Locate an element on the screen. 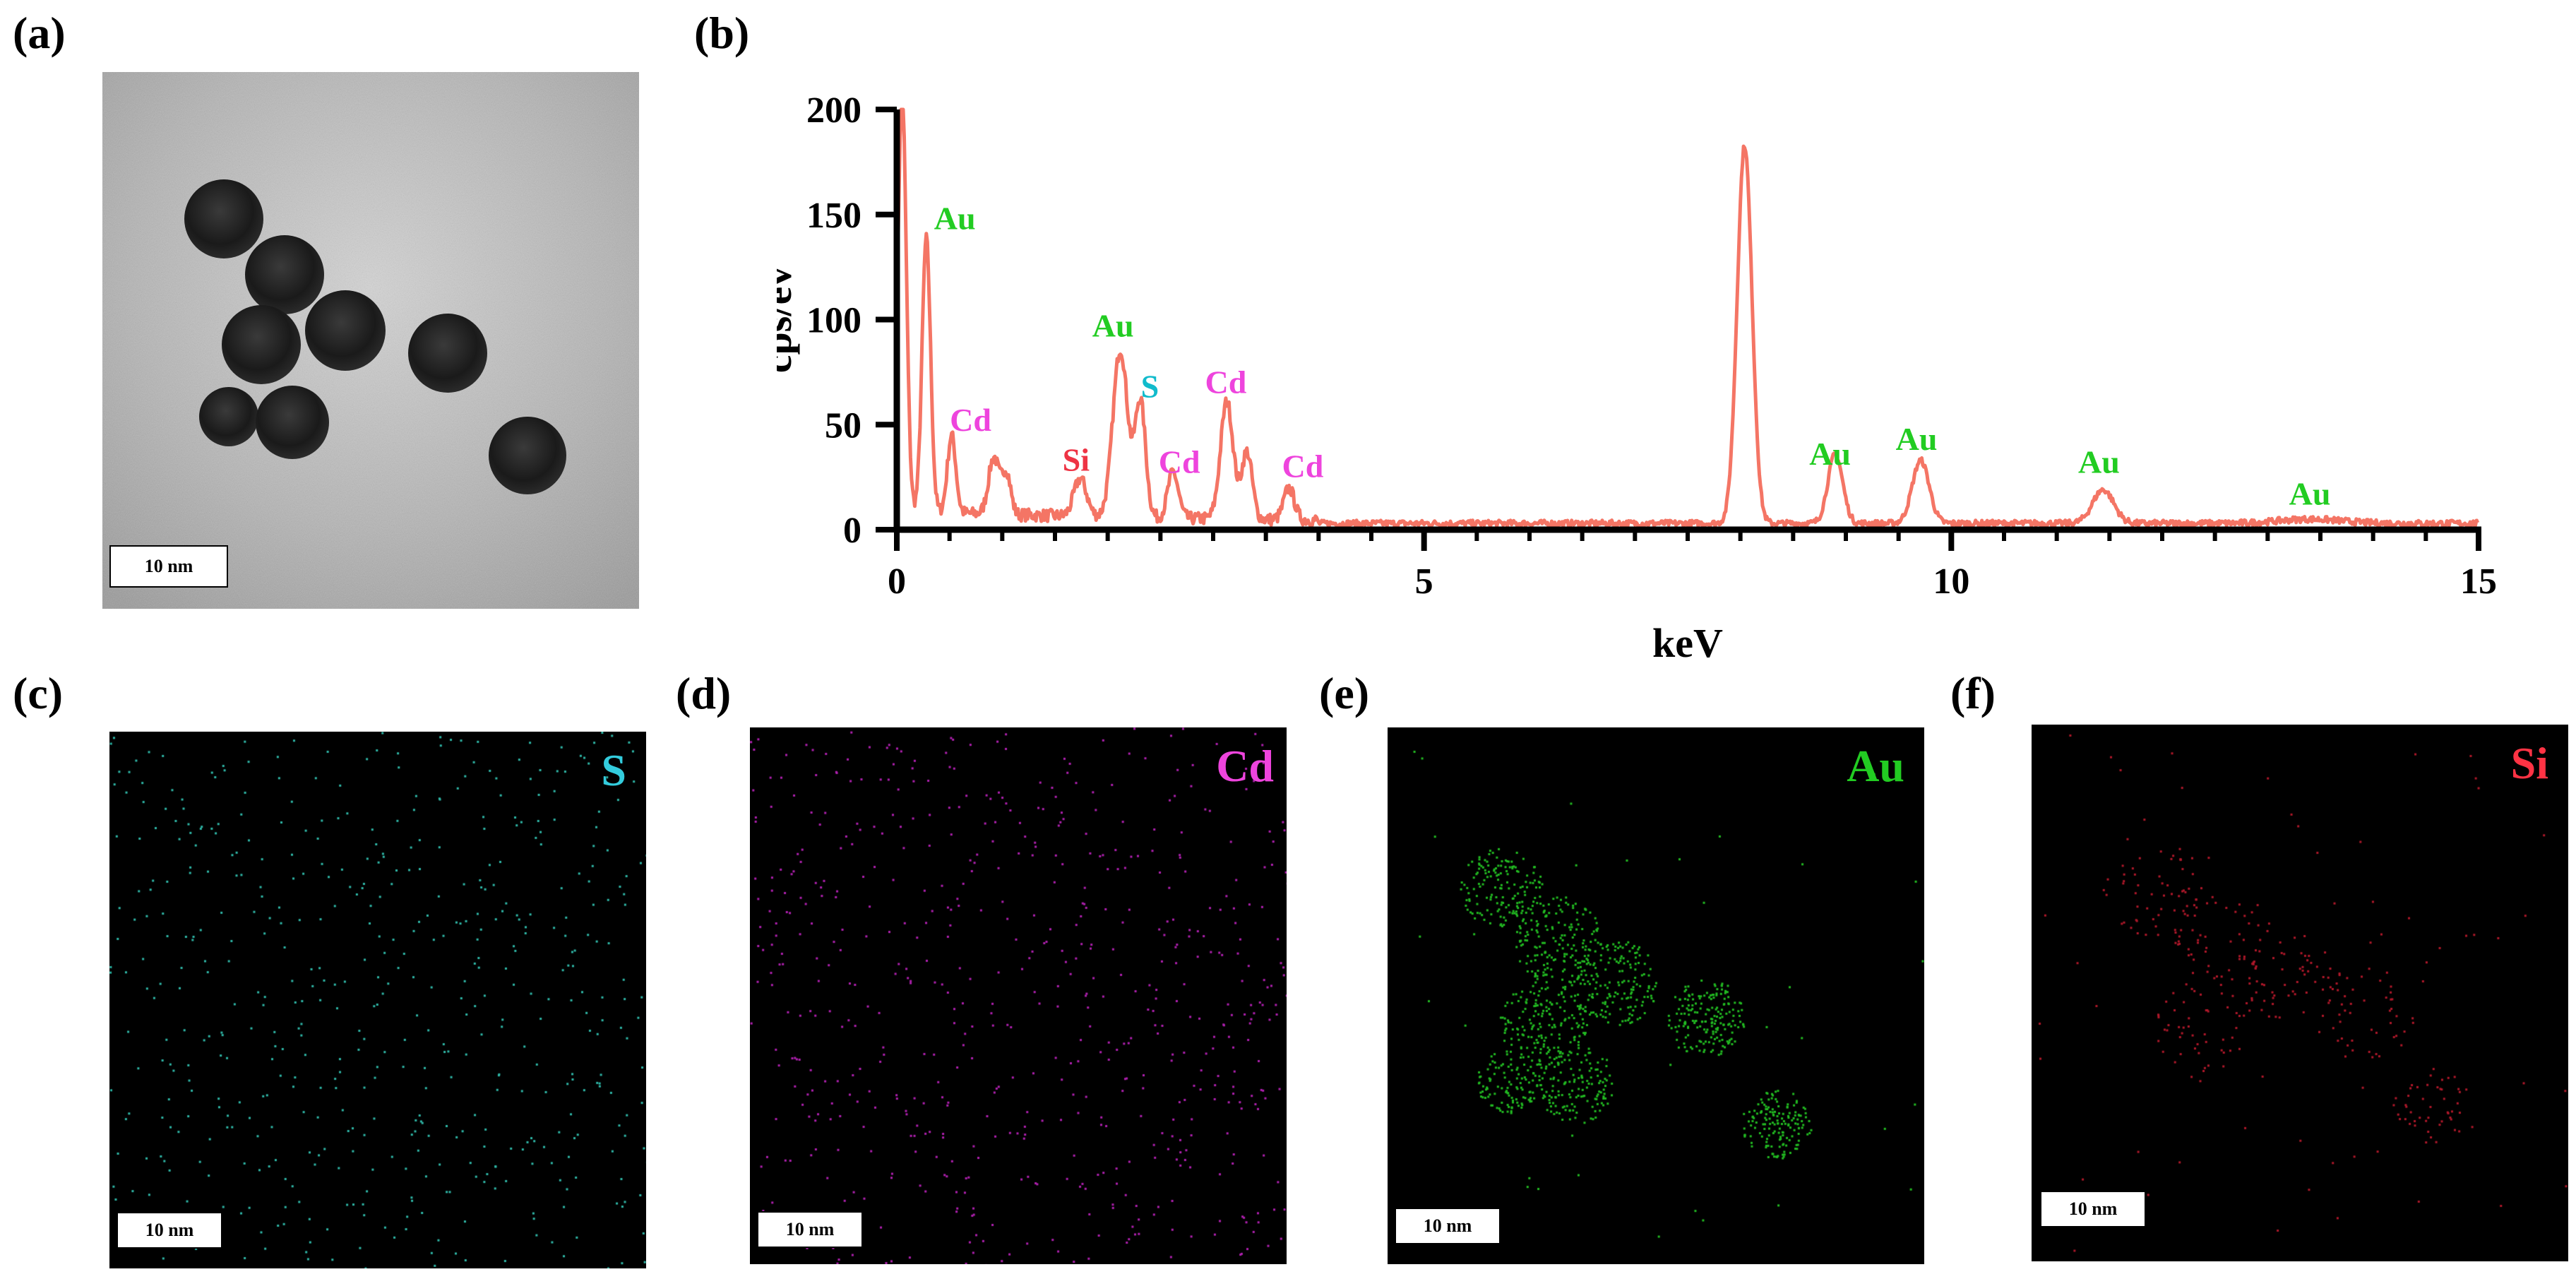  y-axis-label: cps/ev is located at coordinates (788, 319).